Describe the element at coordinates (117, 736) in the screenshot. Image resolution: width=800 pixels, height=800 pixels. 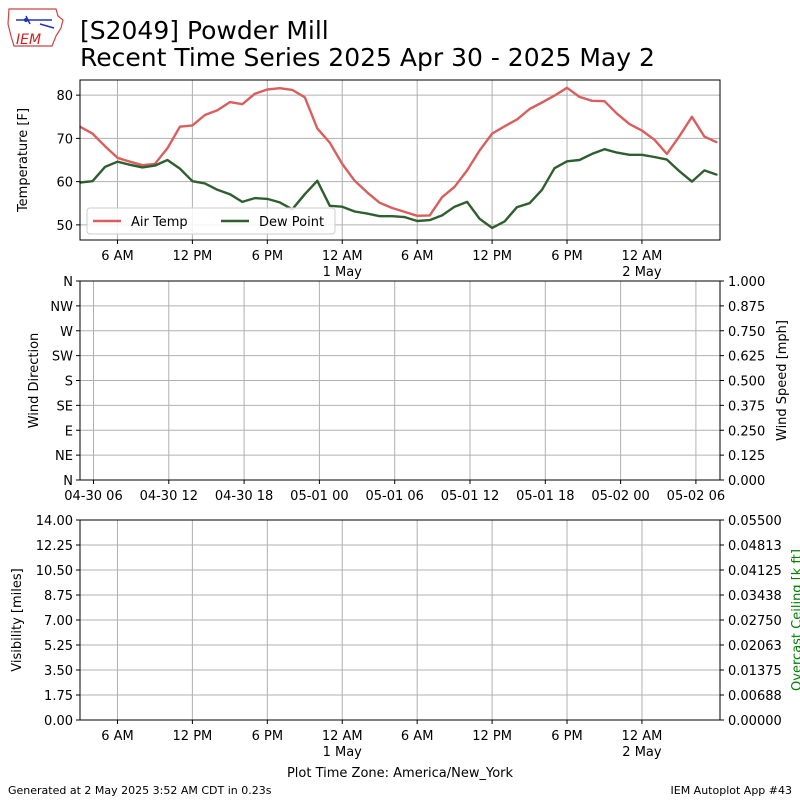
I see `vis-xtick-label-0: 6 AM` at that location.